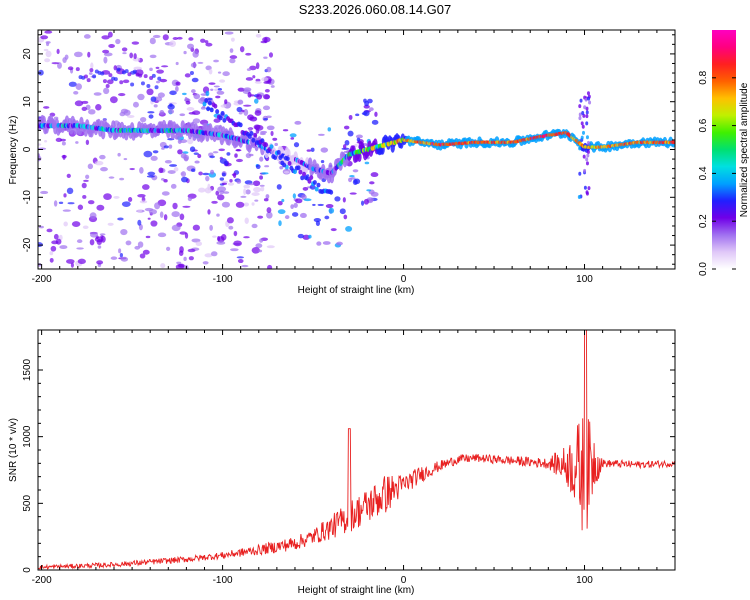  What do you see at coordinates (223, 580) in the screenshot?
I see `snr-x-tick-label: -100` at bounding box center [223, 580].